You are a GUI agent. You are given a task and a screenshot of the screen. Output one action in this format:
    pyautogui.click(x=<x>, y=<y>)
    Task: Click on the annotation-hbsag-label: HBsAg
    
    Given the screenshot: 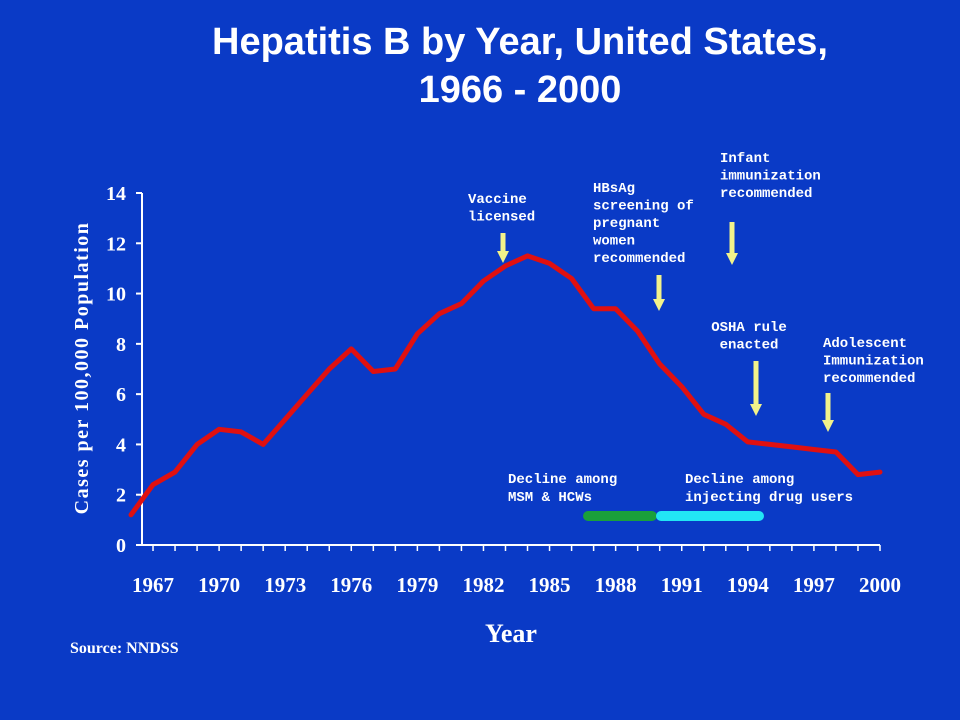 What is the action you would take?
    pyautogui.click(x=614, y=189)
    